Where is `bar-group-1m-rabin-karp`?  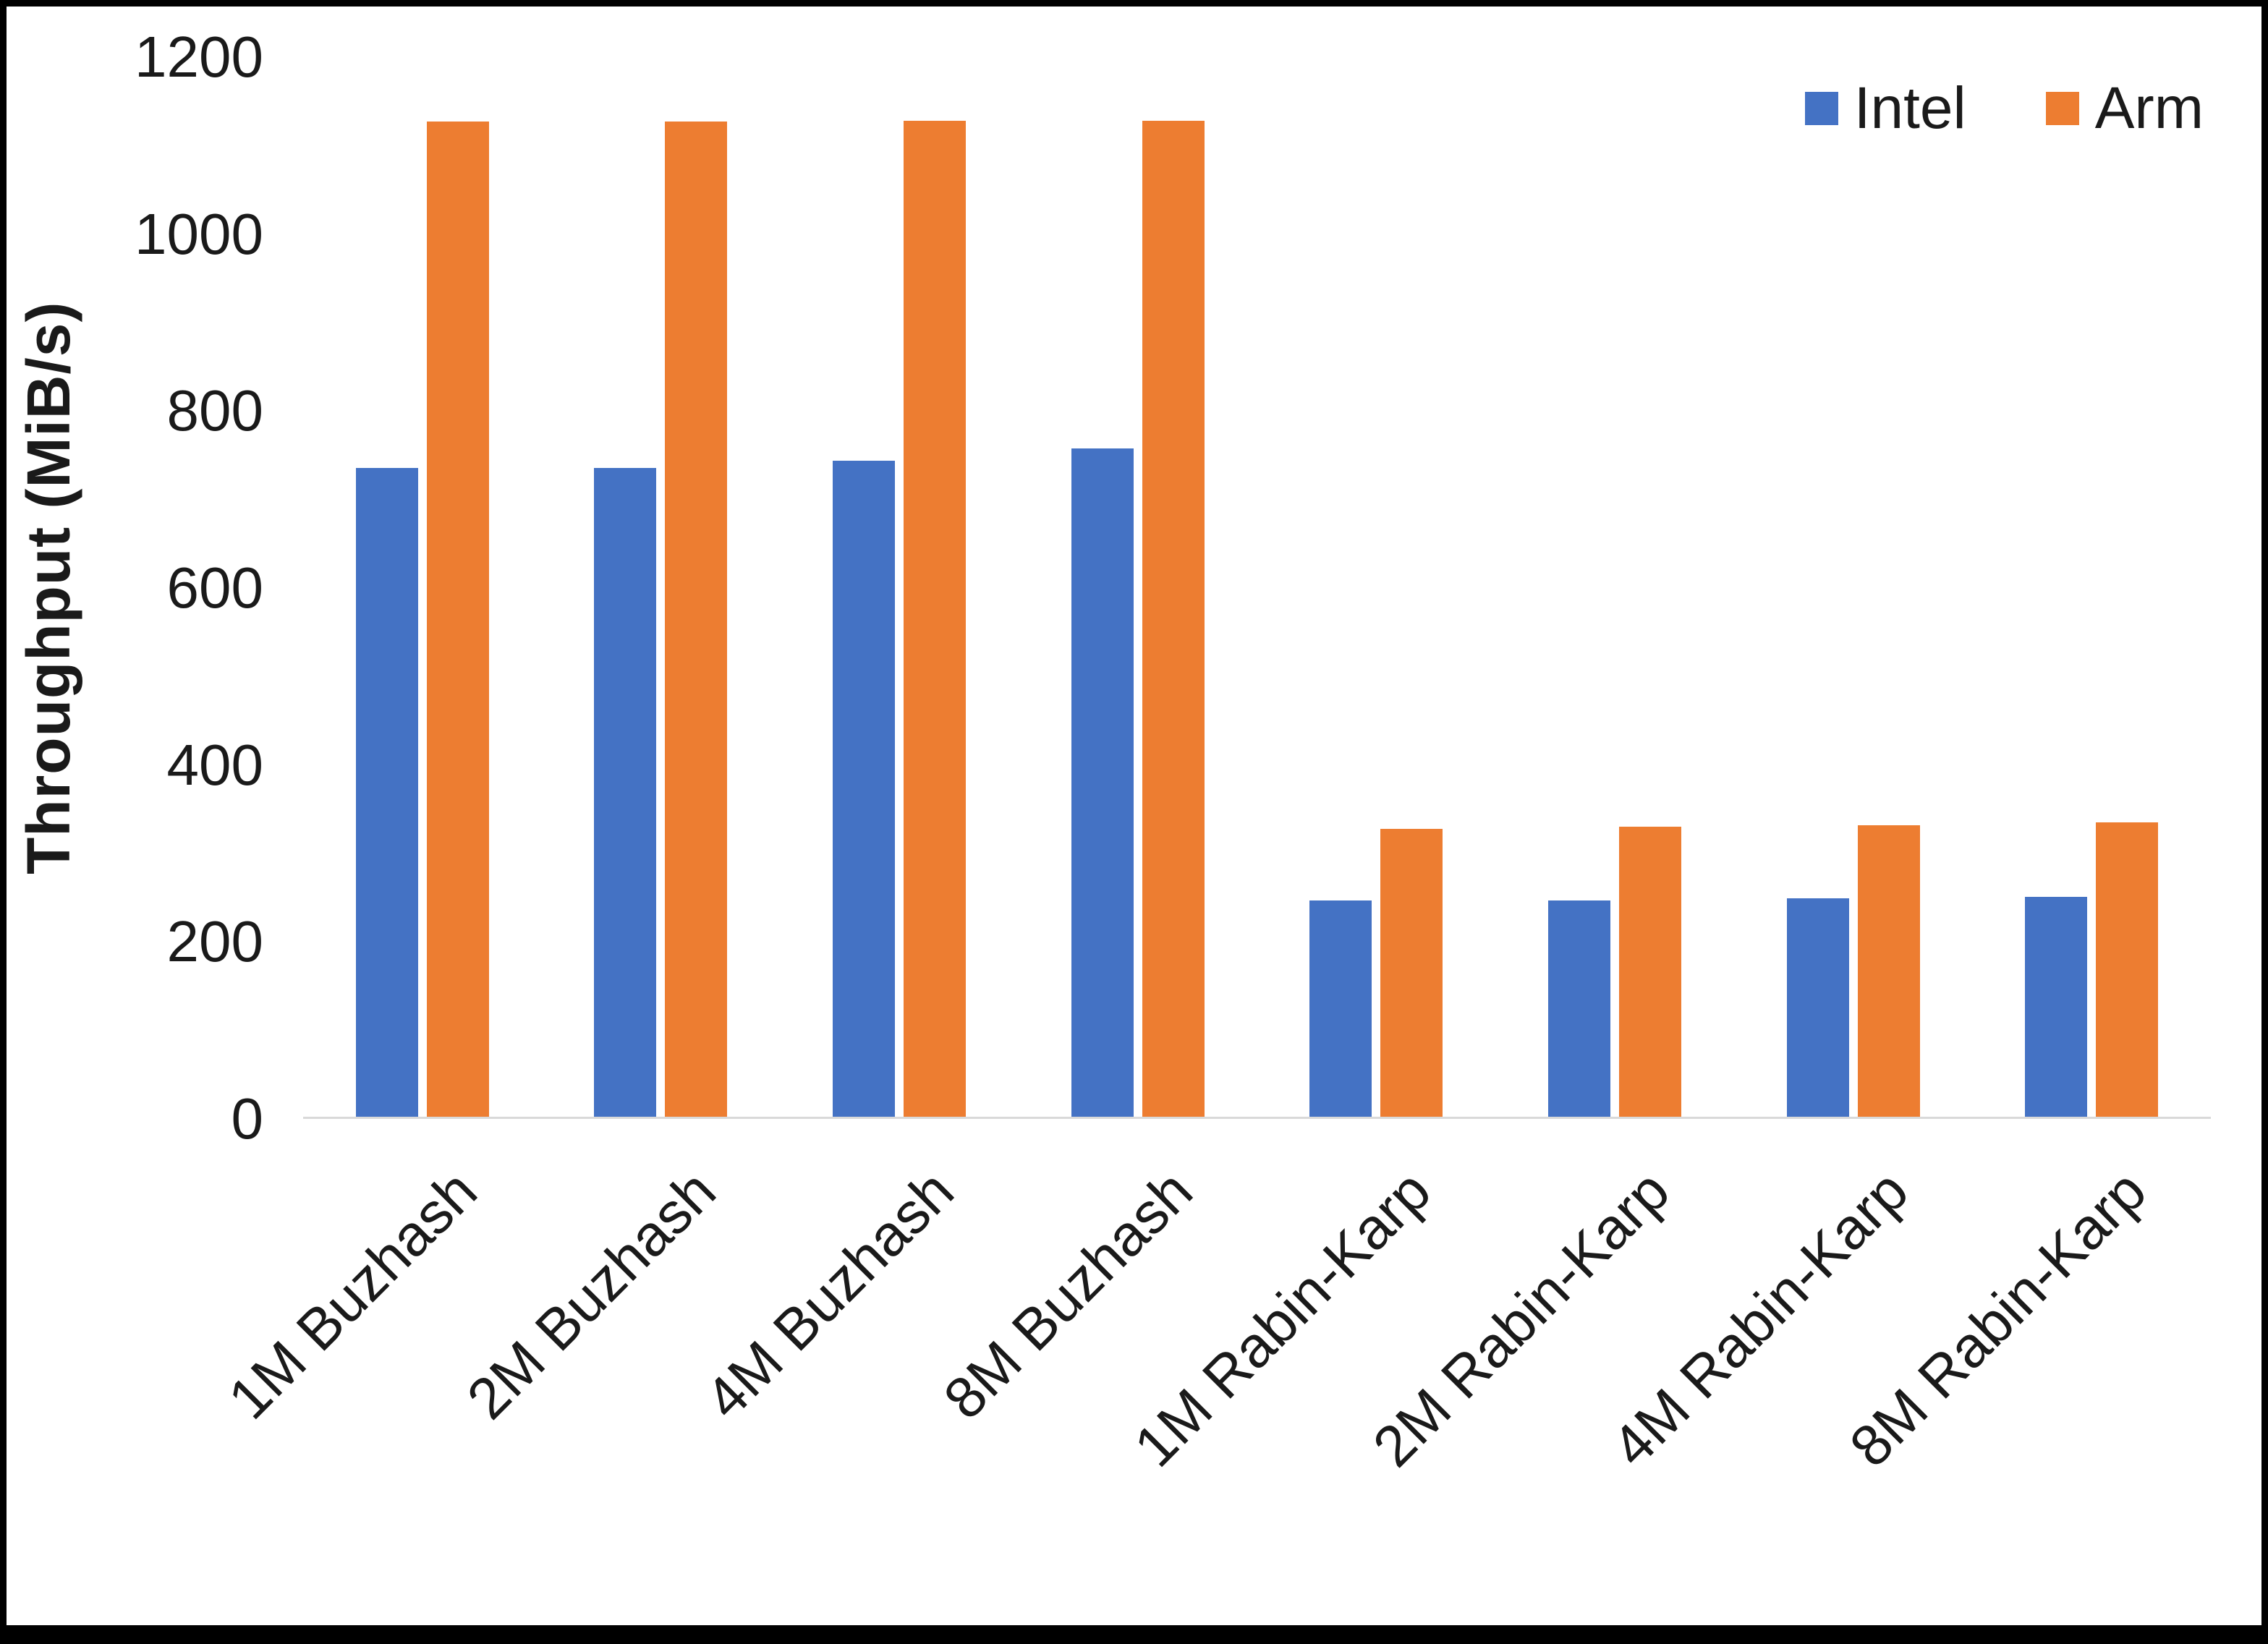
bar-group-1m-rabin-karp is located at coordinates (1376, 588).